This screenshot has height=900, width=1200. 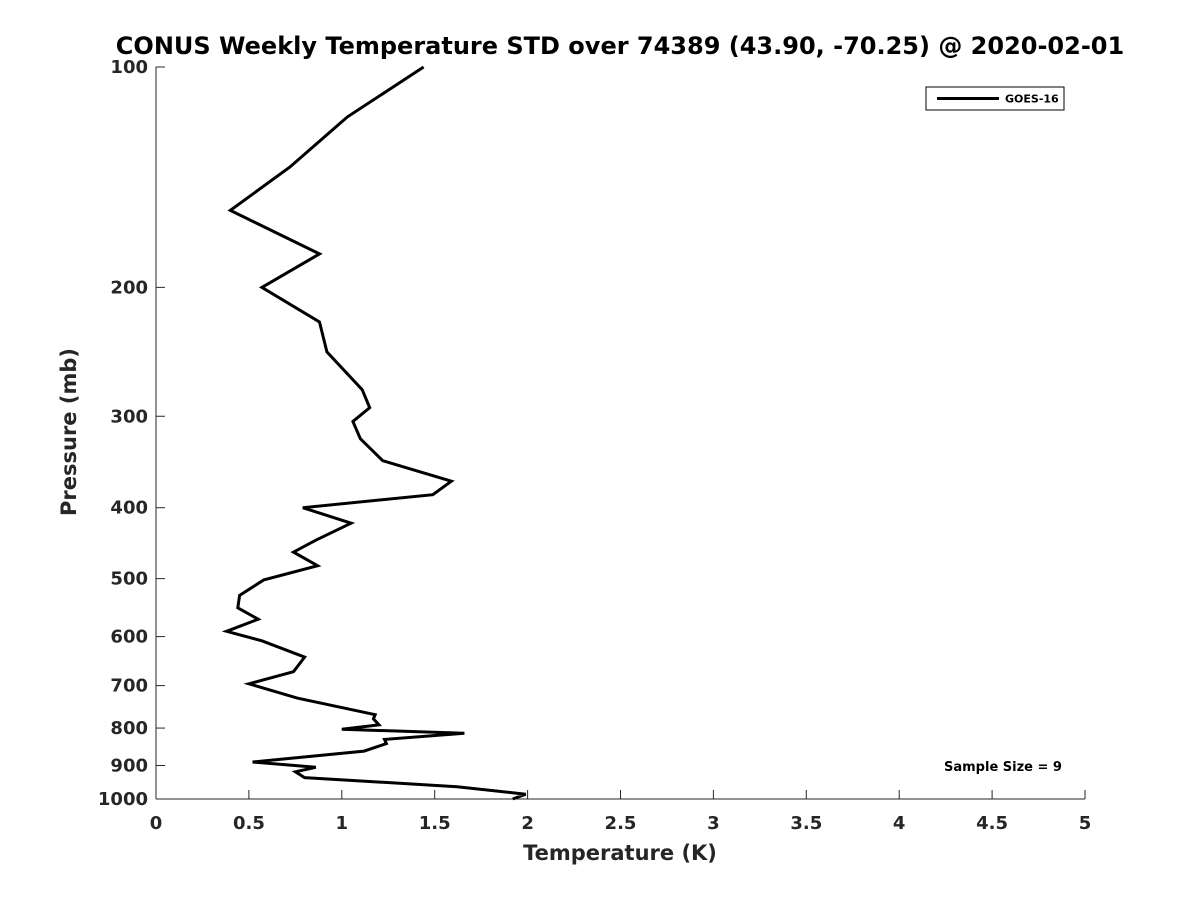 I want to click on y-tick-label: 200, so click(x=129, y=287).